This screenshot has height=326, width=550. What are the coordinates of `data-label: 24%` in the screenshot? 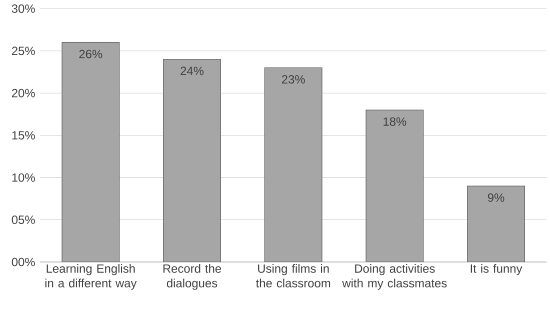 It's located at (192, 71).